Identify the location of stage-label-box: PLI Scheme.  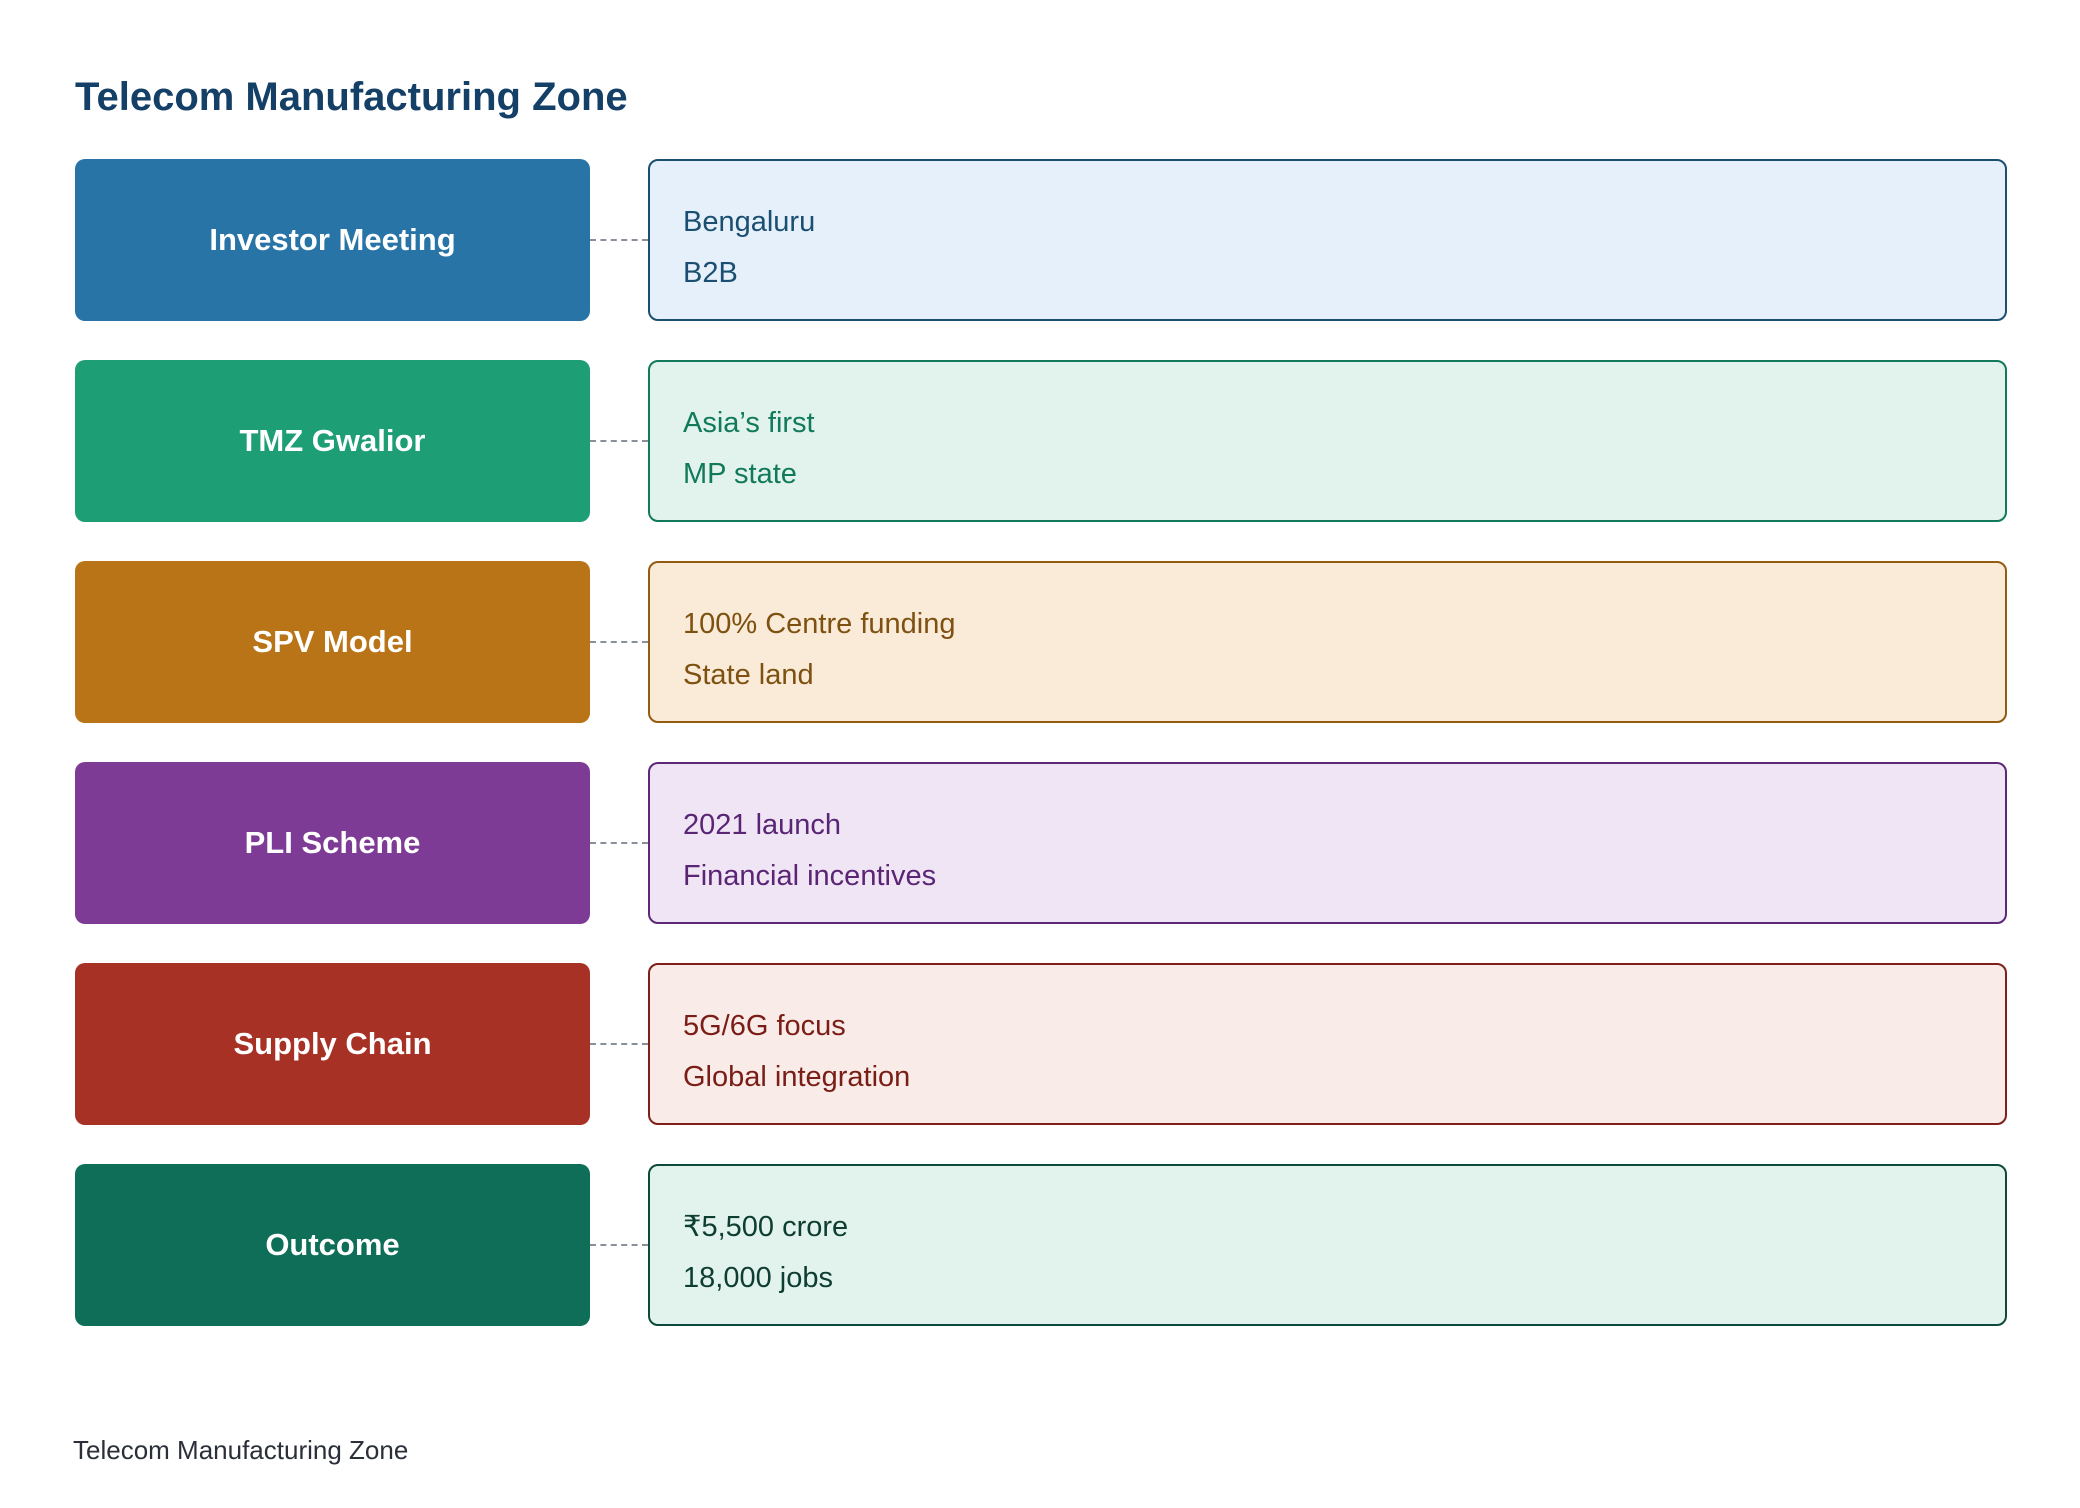
(332, 843).